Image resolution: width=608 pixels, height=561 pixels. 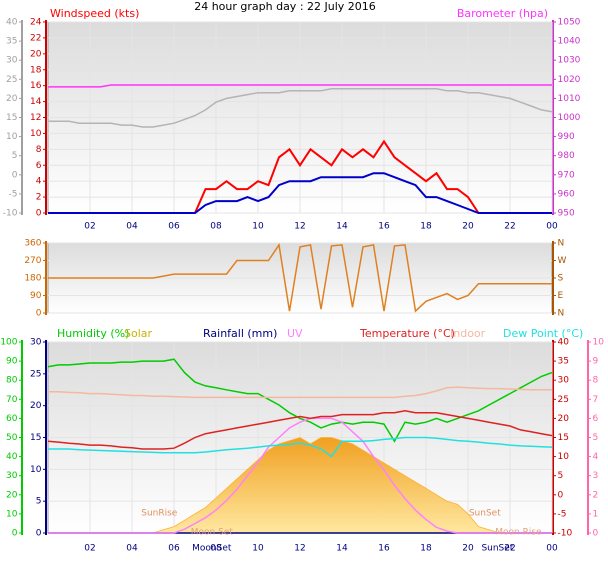 What do you see at coordinates (32, 244) in the screenshot?
I see `y-tick-label: 360` at bounding box center [32, 244].